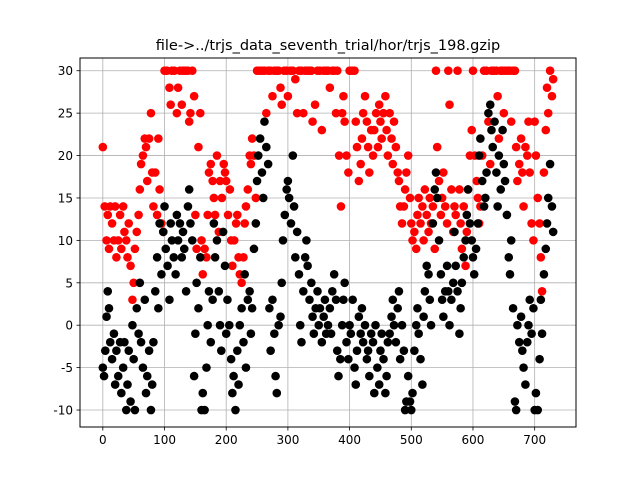 The height and width of the screenshot is (480, 640). What do you see at coordinates (65, 114) in the screenshot?
I see `y-tick-label: 25` at bounding box center [65, 114].